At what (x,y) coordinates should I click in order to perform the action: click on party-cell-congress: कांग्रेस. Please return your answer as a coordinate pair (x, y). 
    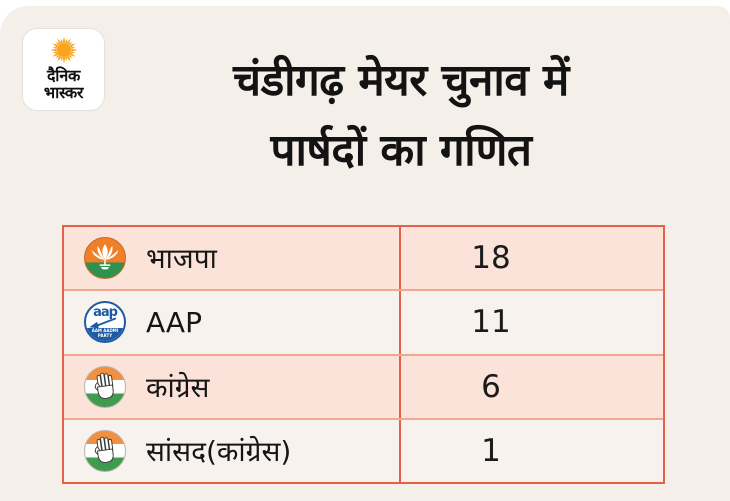
    Looking at the image, I should click on (231, 387).